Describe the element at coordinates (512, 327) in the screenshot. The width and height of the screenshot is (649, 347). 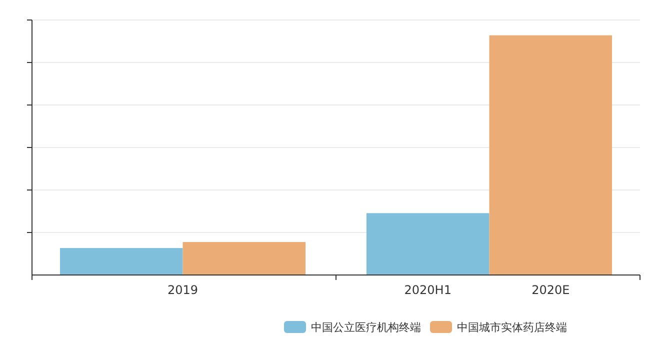
I see `legend-label: 中国城市实体药店终端` at that location.